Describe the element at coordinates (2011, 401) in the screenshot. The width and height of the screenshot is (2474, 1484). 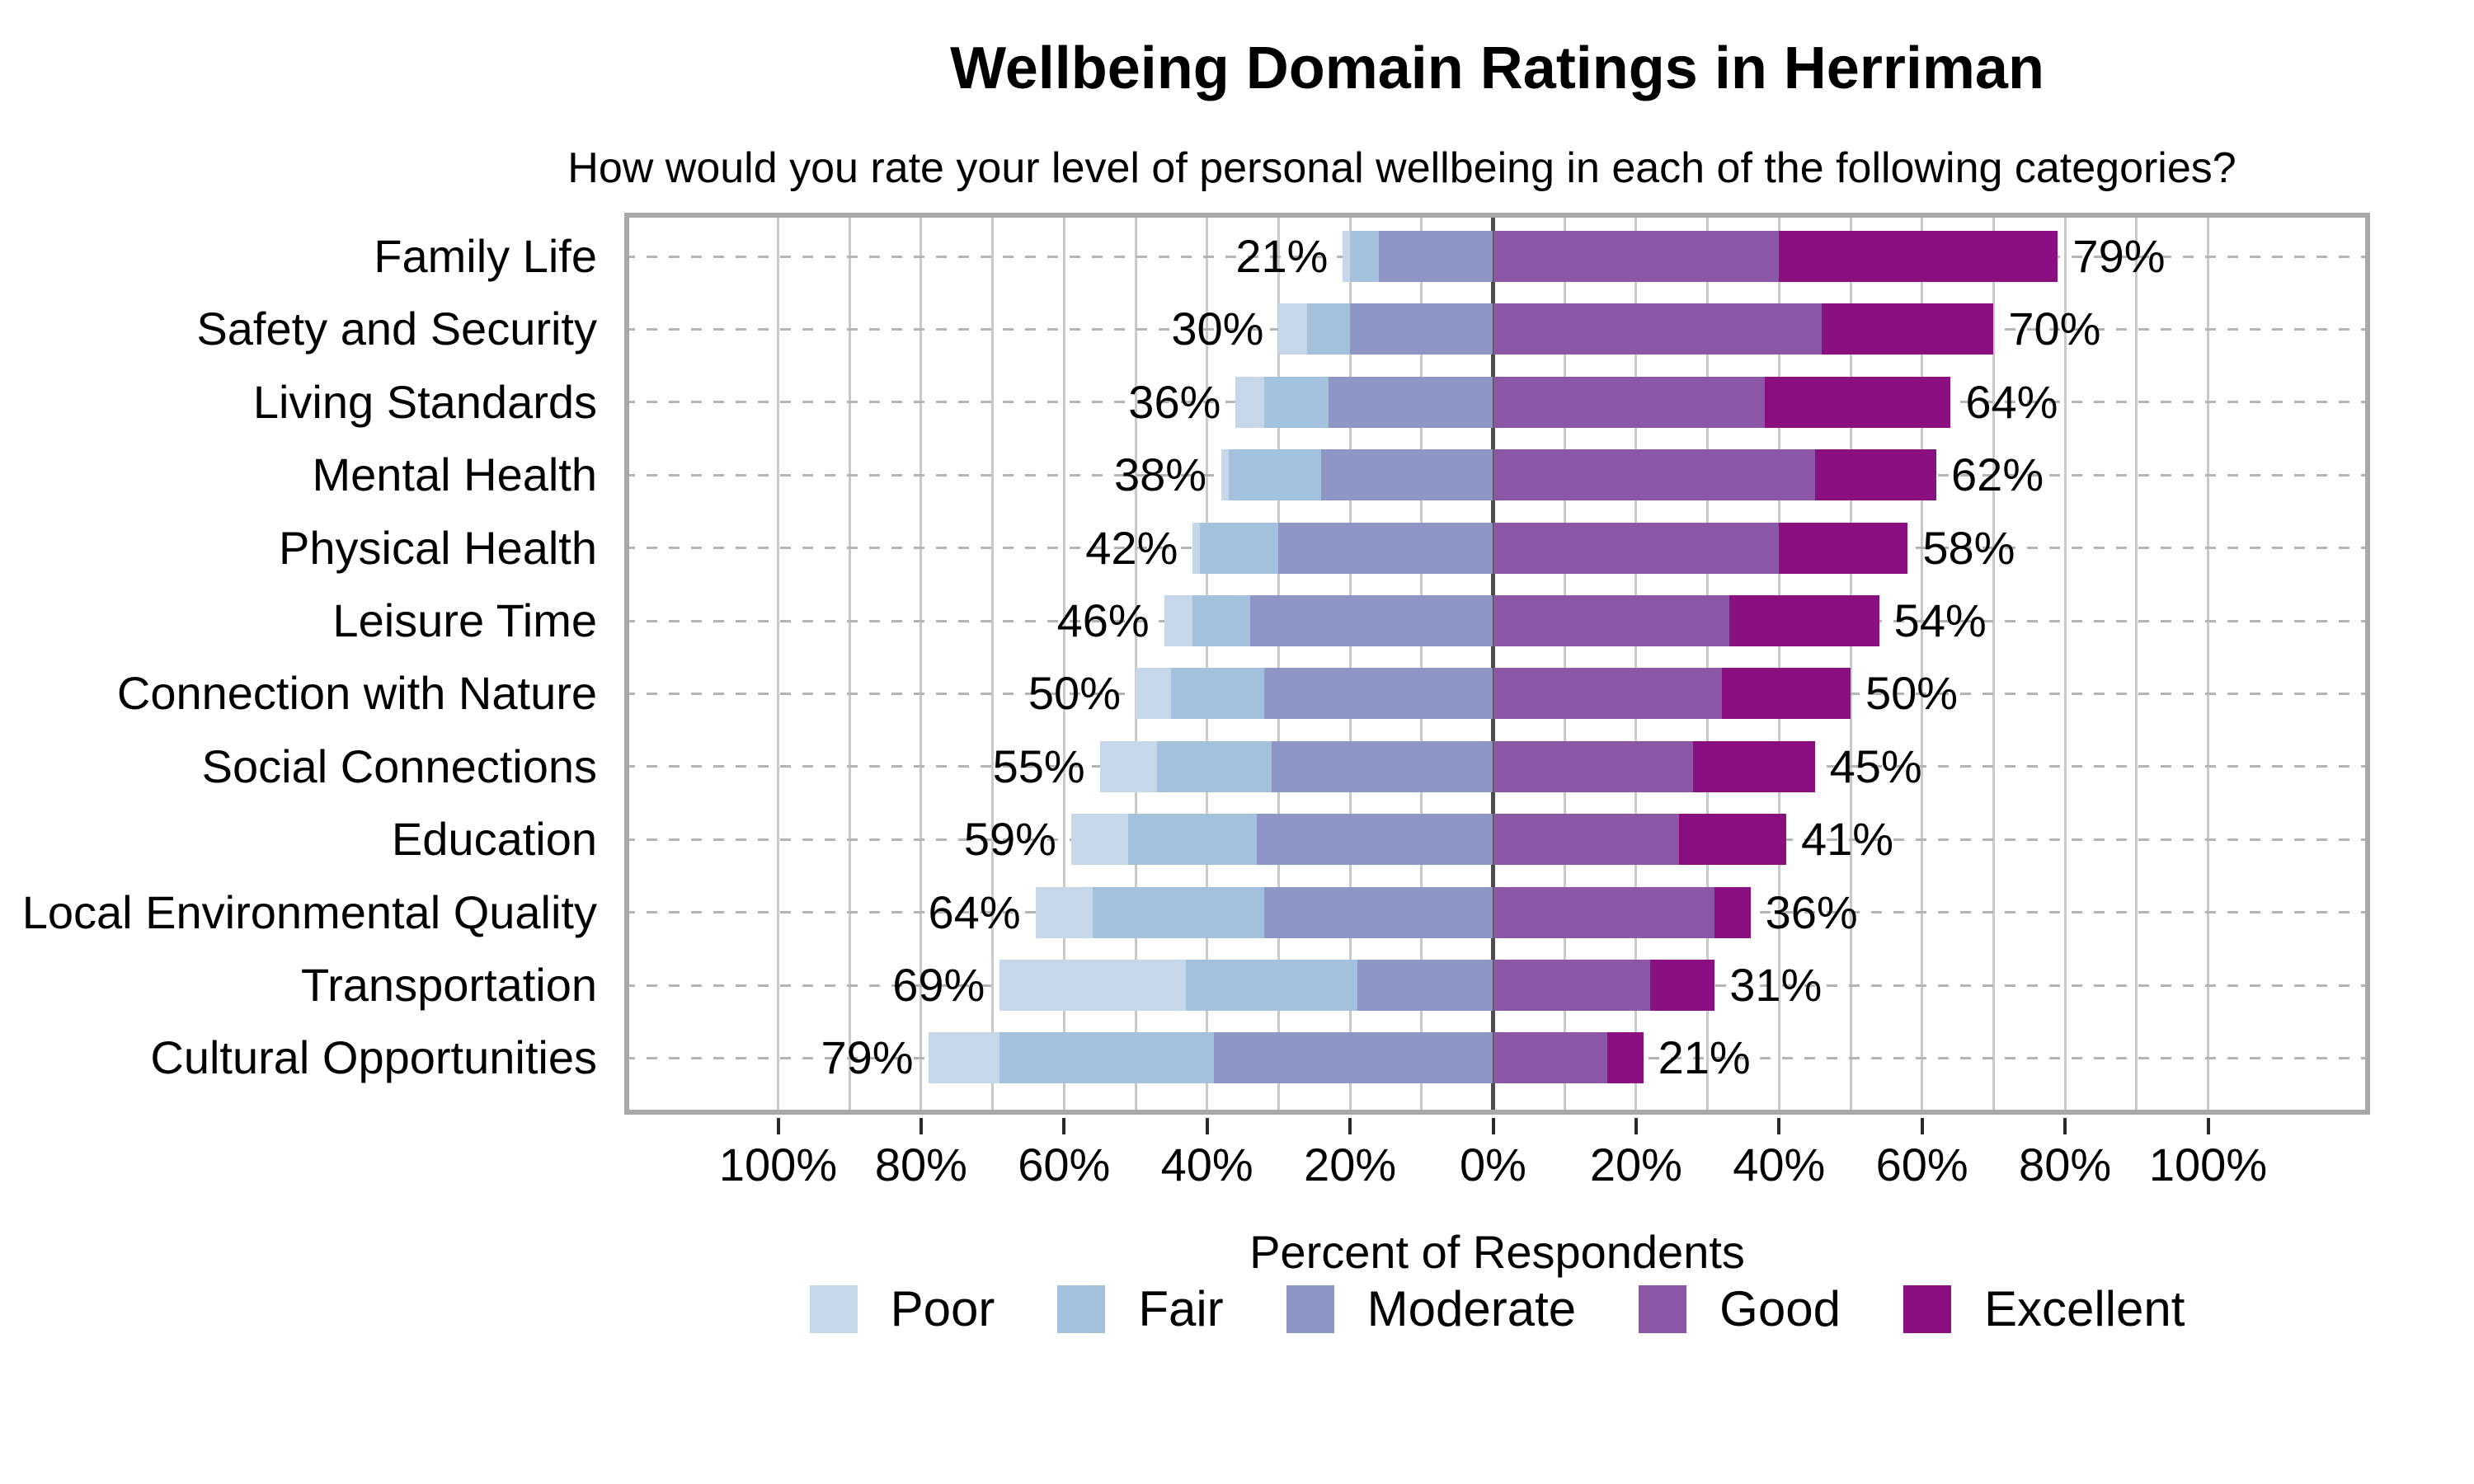
I see `right-total-label: 64%` at that location.